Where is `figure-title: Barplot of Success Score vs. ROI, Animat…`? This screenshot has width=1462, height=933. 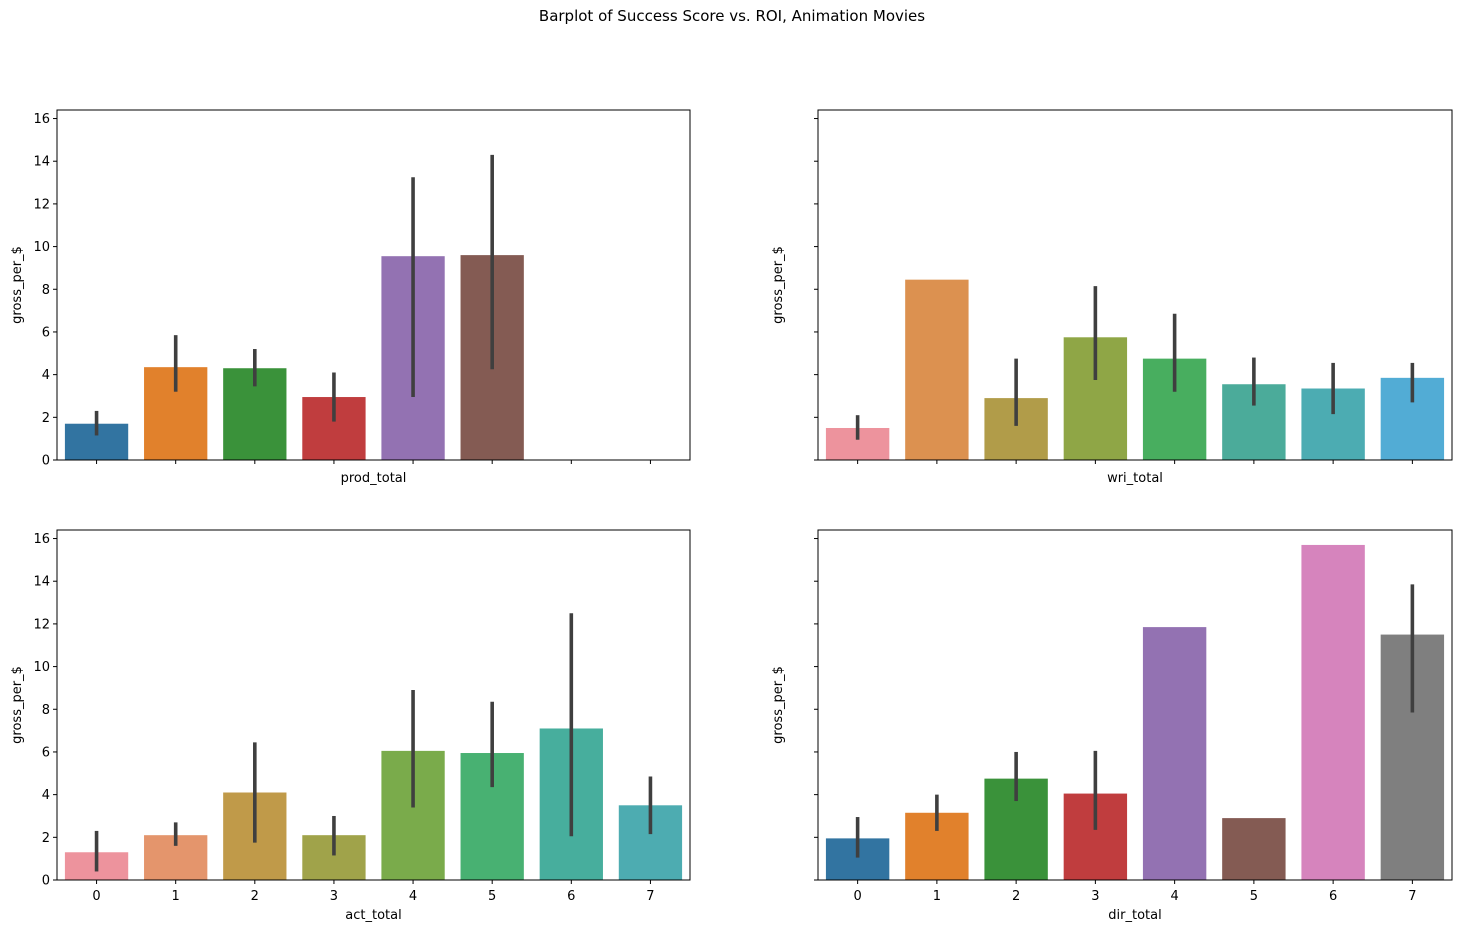 figure-title: Barplot of Success Score vs. ROI, Animat… is located at coordinates (732, 16).